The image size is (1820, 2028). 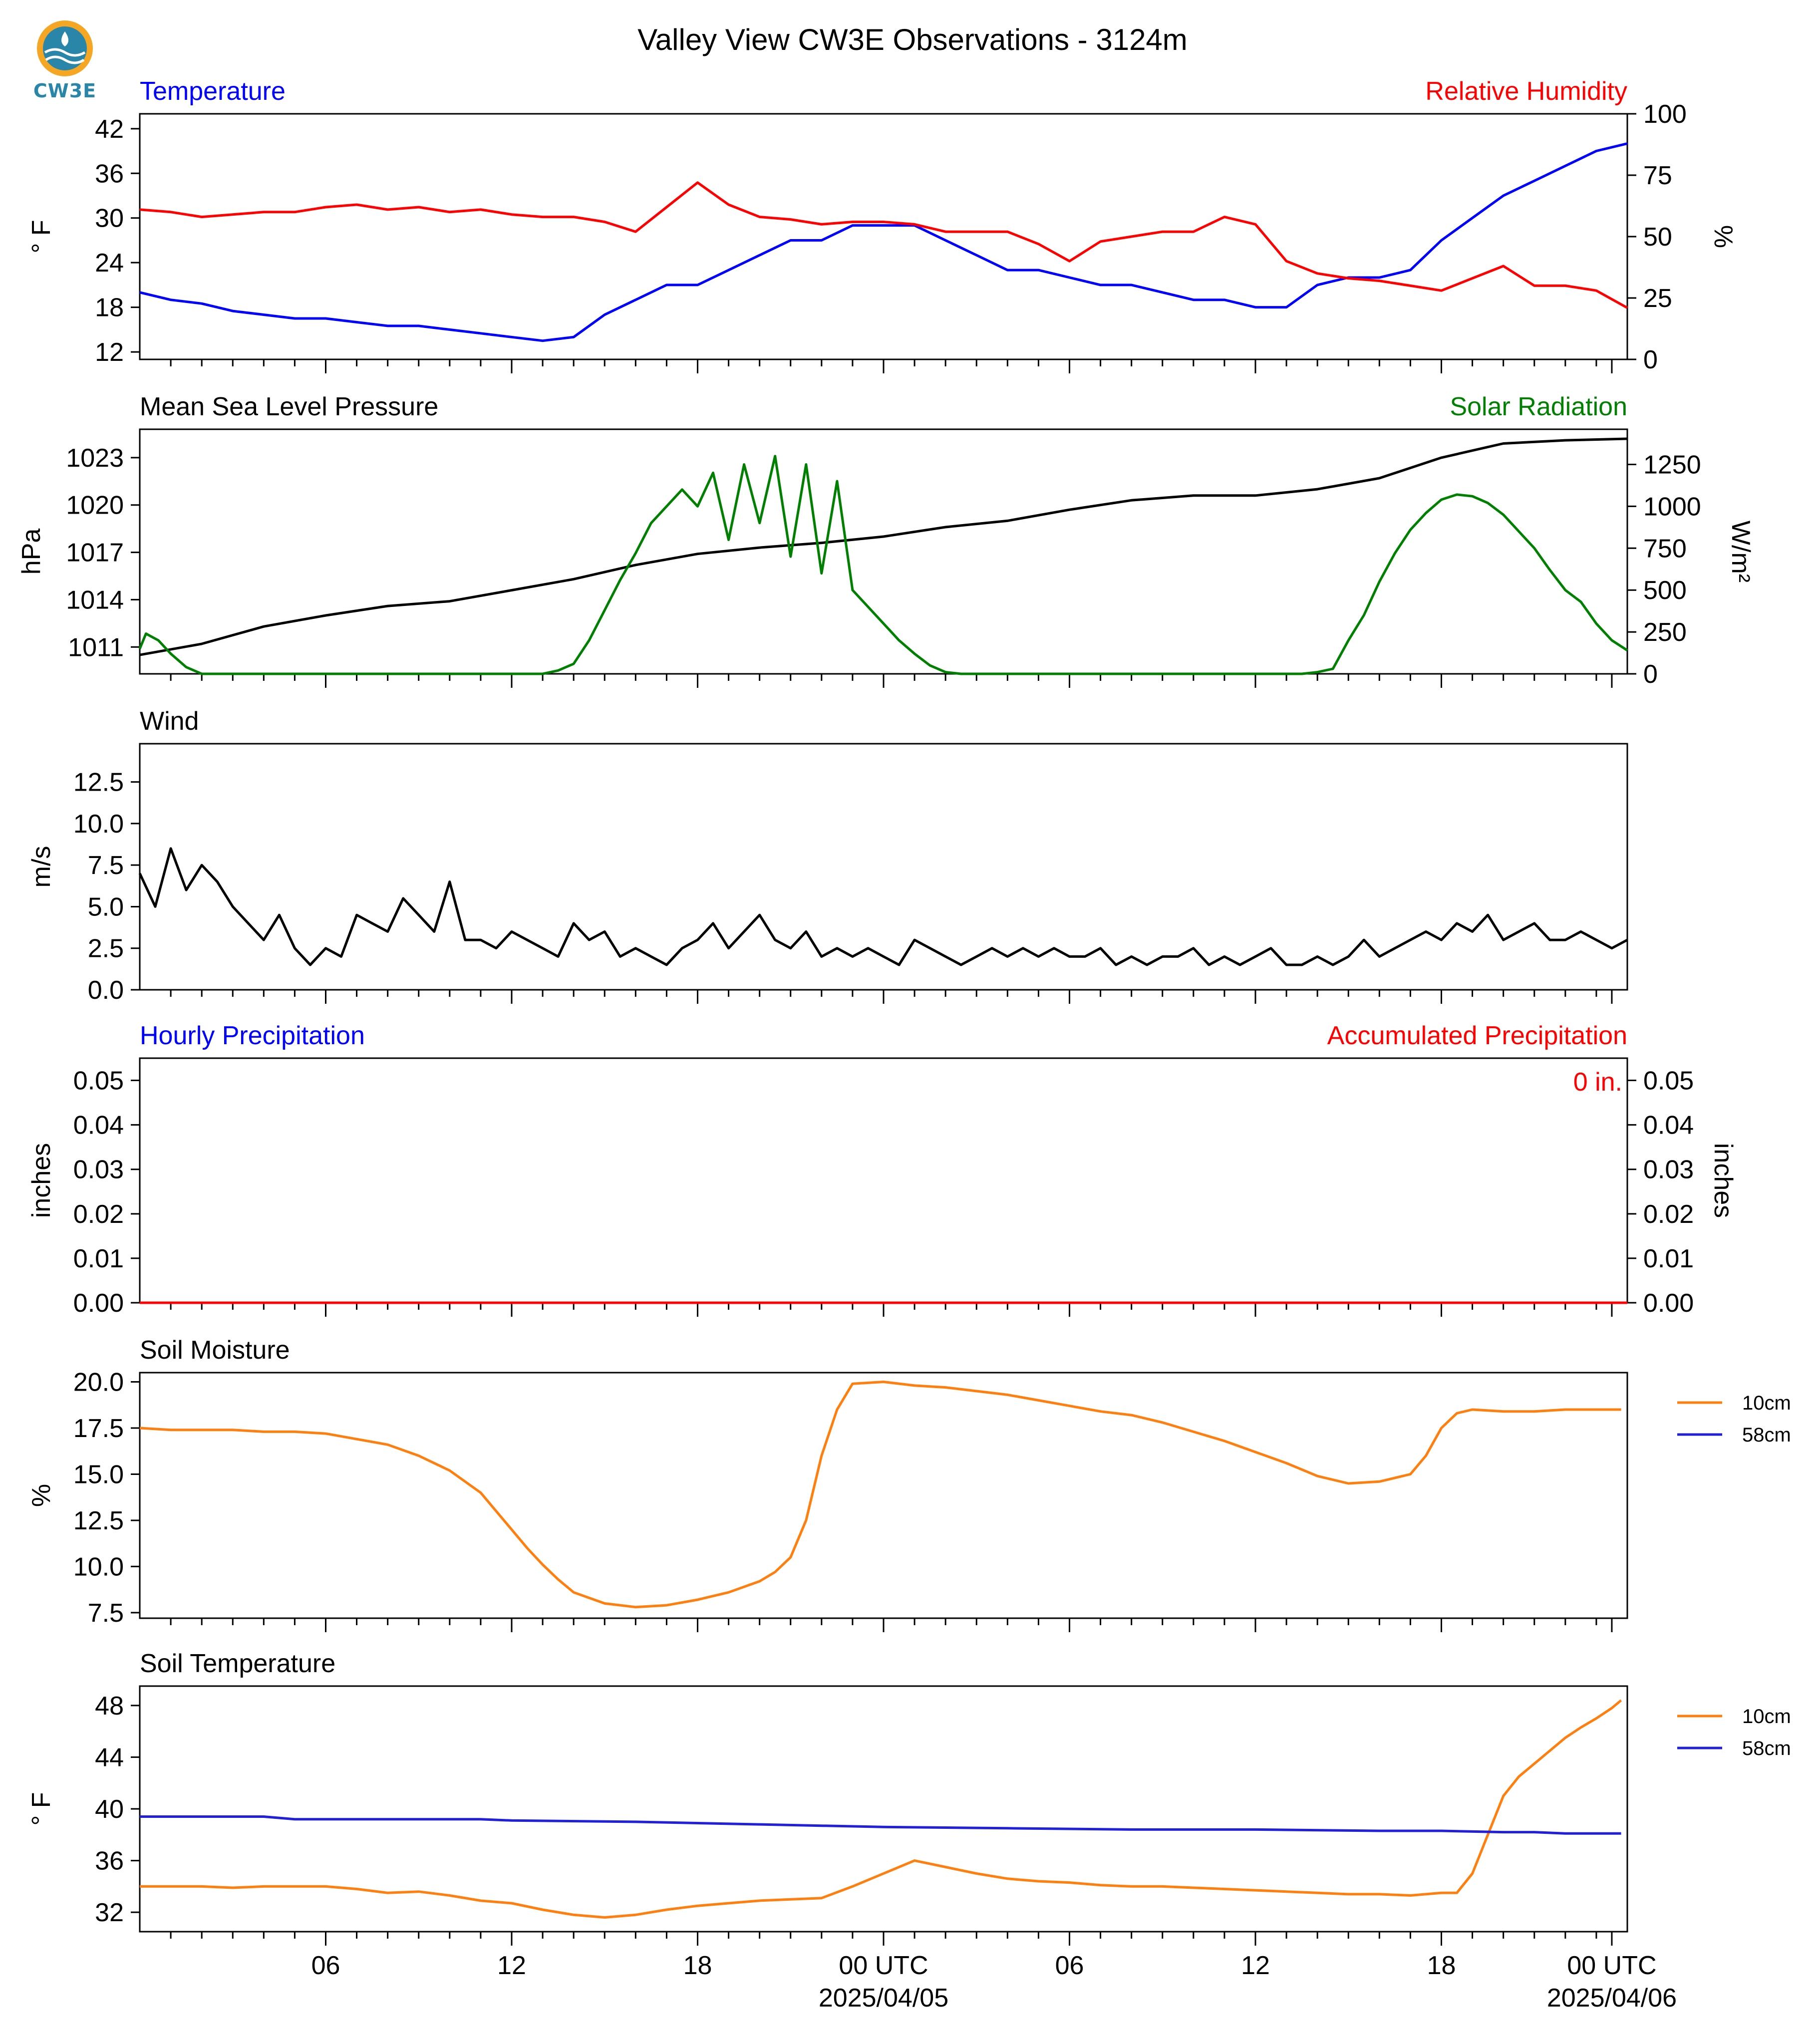 I want to click on y-tick-label-left: 1014, so click(x=95, y=599).